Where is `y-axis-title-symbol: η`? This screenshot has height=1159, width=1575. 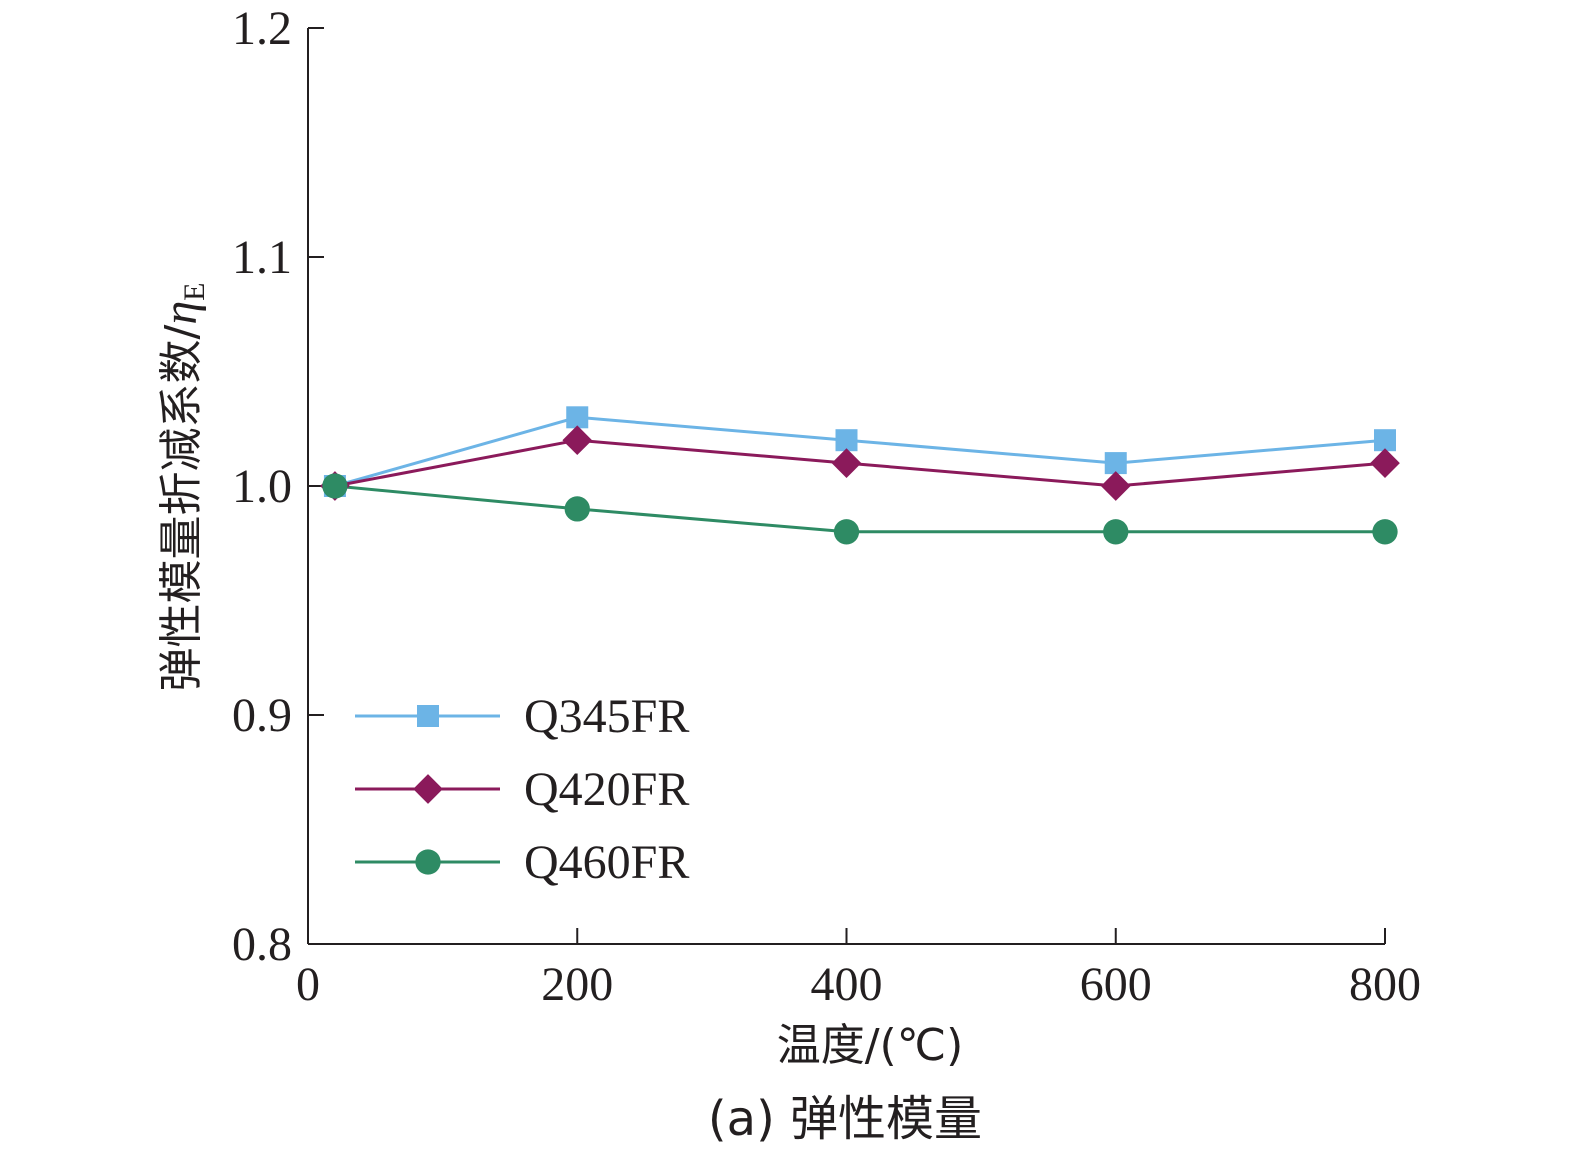
y-axis-title-symbol: η is located at coordinates (180, 313).